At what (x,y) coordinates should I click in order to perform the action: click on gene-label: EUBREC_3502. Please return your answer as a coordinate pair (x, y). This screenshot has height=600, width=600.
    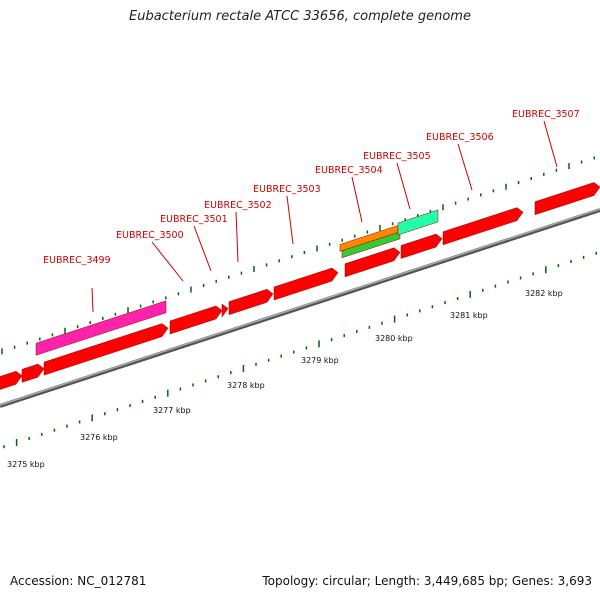
    Looking at the image, I should click on (238, 205).